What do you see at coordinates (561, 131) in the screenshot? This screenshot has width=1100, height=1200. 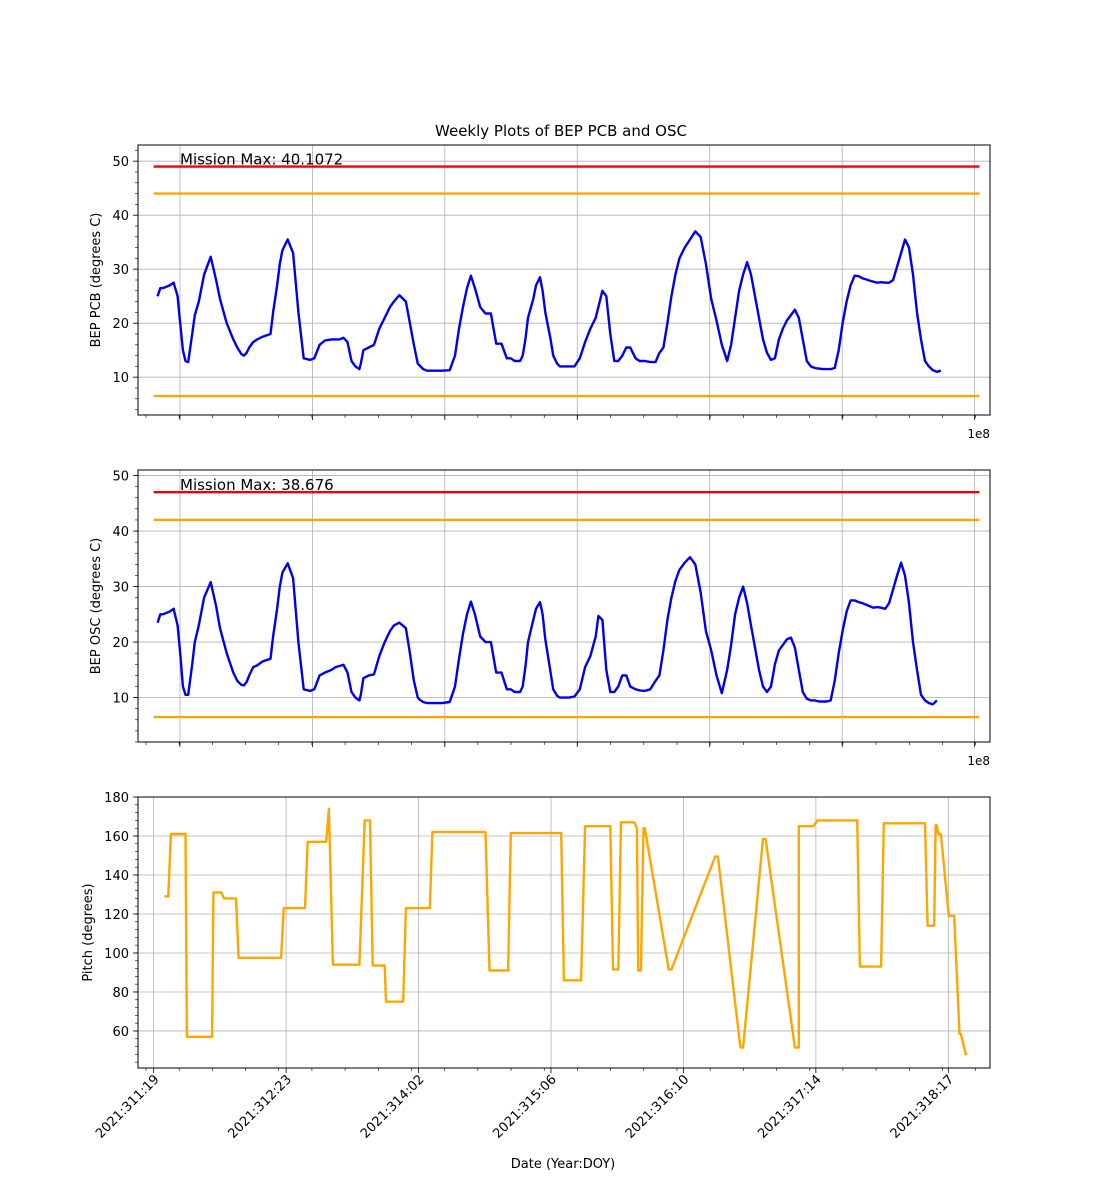 I see `figure-title: Weekly Plots of BEP PCB and OSC` at bounding box center [561, 131].